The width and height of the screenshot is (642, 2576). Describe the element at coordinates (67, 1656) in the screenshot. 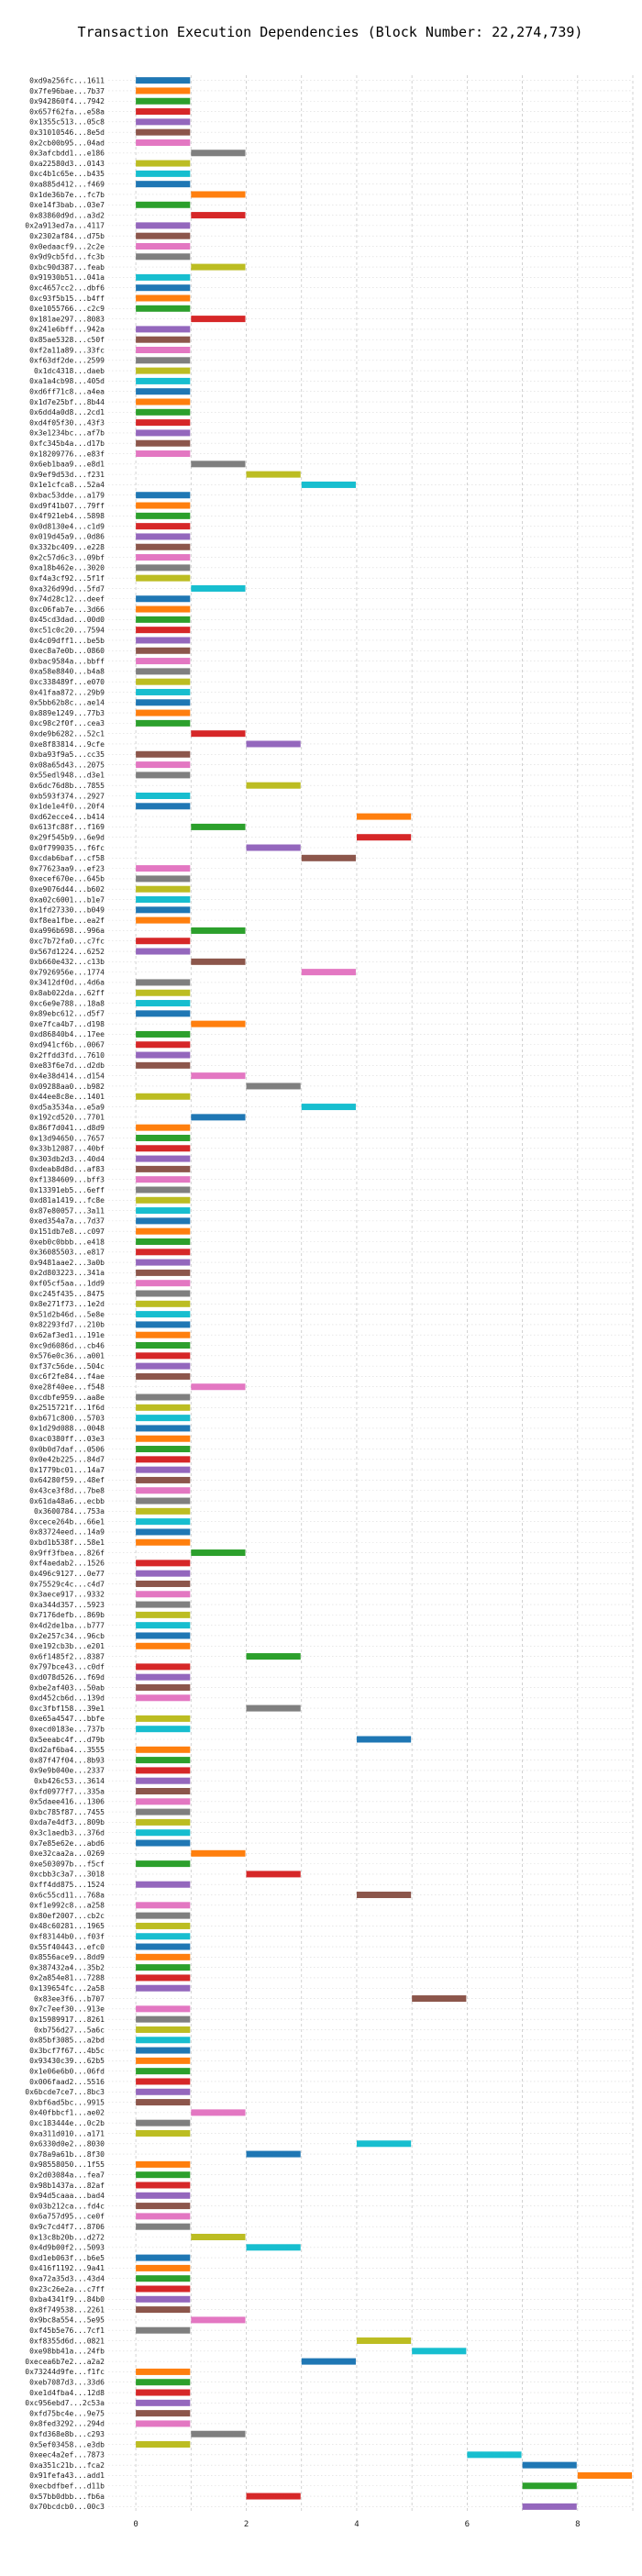

I see `transaction-label: 0x6f1485f2...8387` at that location.